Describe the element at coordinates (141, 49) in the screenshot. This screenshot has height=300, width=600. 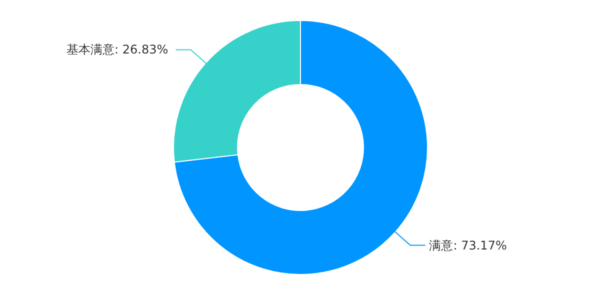
I see `data-label: : 26.83%` at that location.